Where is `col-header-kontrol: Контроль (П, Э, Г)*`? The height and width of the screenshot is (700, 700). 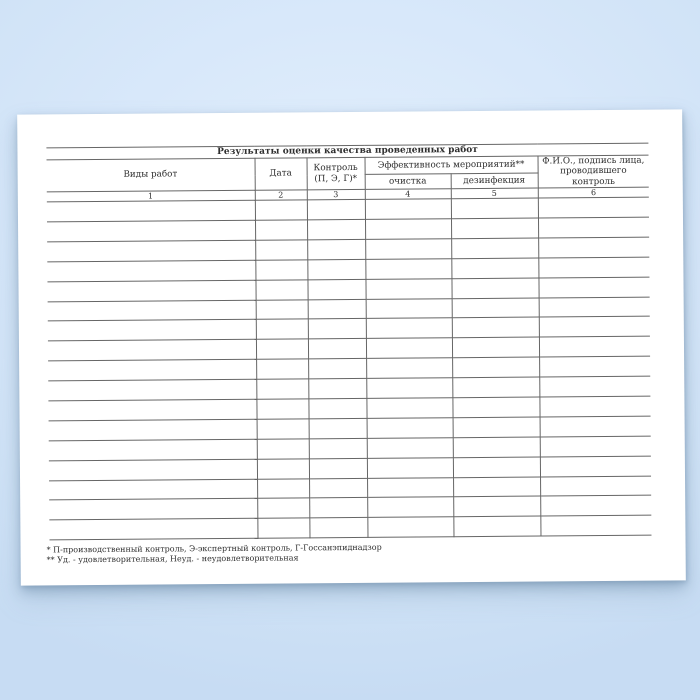 col-header-kontrol: Контроль (П, Э, Г)* is located at coordinates (335, 173).